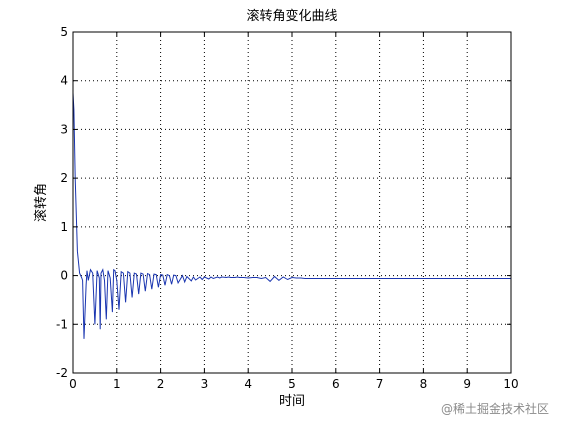 This screenshot has height=424, width=561. What do you see at coordinates (62, 324) in the screenshot?
I see `y-tick-label: -1` at bounding box center [62, 324].